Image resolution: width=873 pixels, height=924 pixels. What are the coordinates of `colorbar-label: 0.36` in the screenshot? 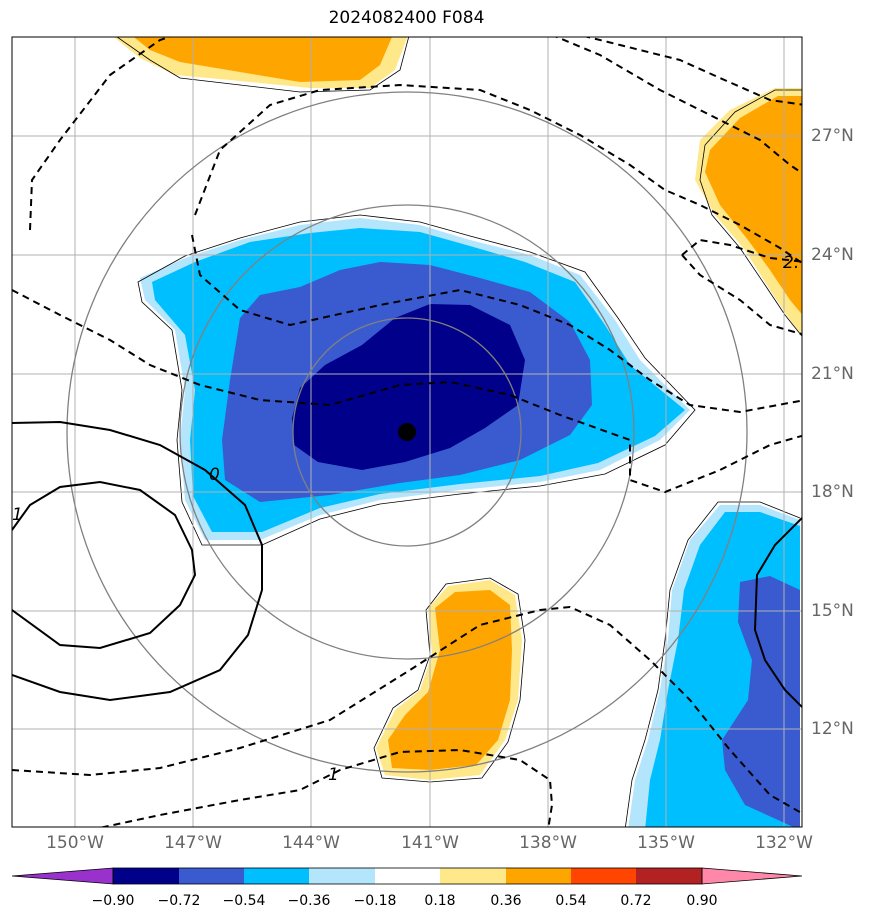 It's located at (506, 901).